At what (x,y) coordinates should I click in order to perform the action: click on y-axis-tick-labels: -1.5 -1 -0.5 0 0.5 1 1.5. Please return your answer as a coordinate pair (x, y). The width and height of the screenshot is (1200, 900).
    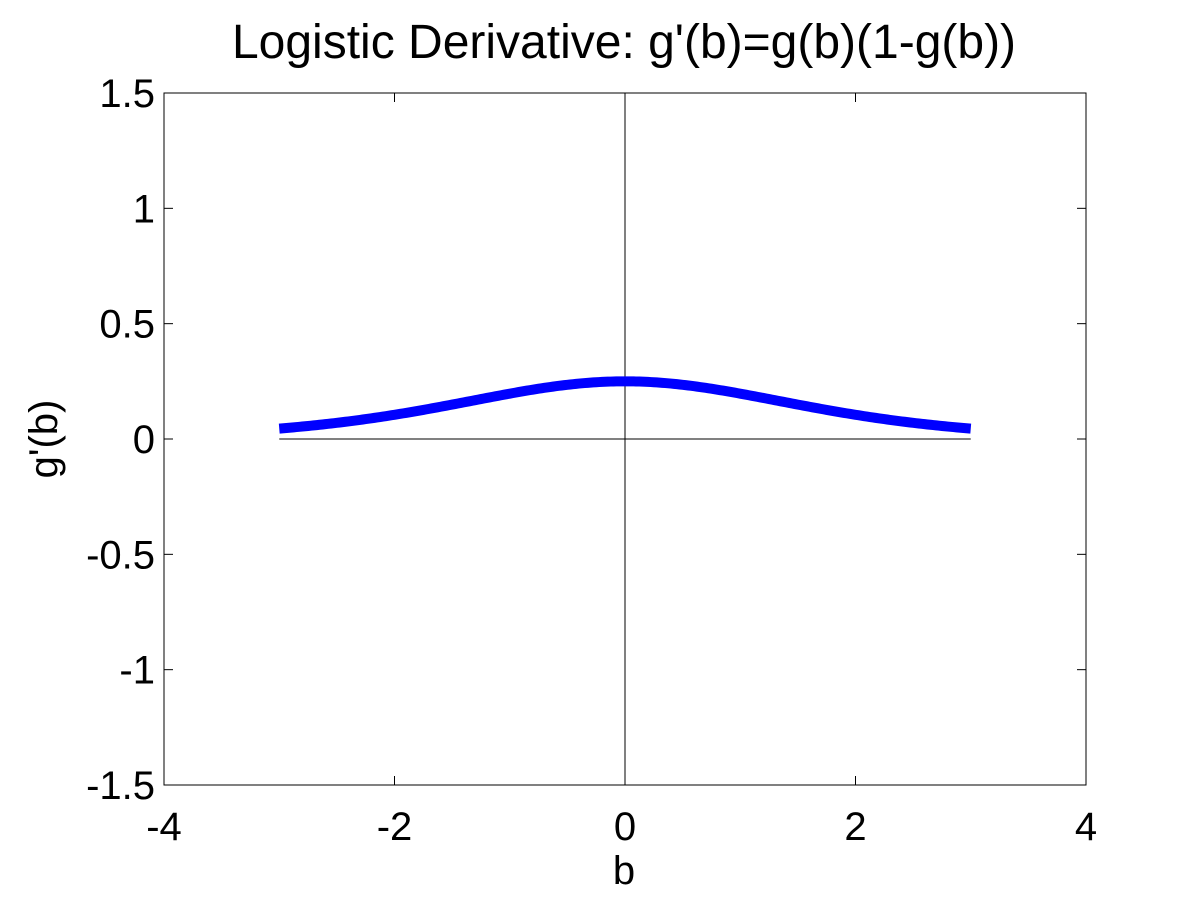
    Looking at the image, I should click on (120, 440).